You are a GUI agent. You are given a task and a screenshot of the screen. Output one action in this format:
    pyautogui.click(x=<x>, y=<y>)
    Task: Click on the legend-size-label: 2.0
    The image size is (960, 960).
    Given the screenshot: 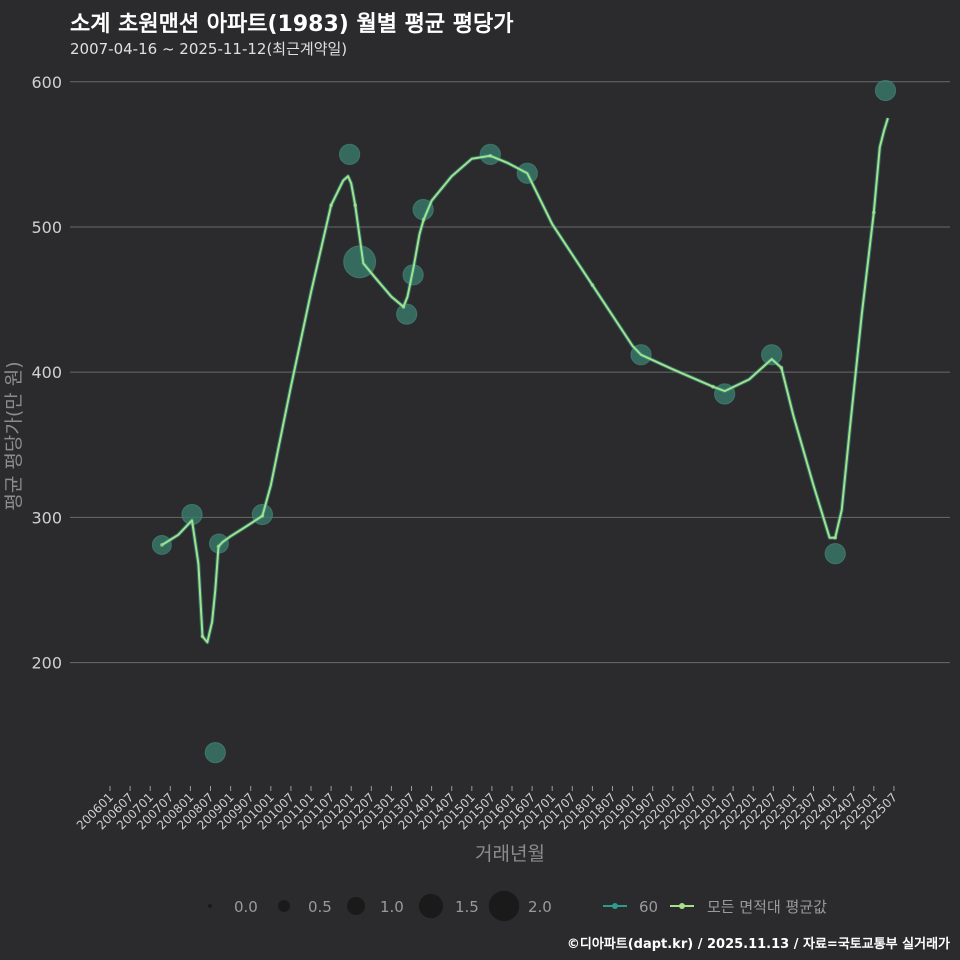 What is the action you would take?
    pyautogui.click(x=540, y=907)
    